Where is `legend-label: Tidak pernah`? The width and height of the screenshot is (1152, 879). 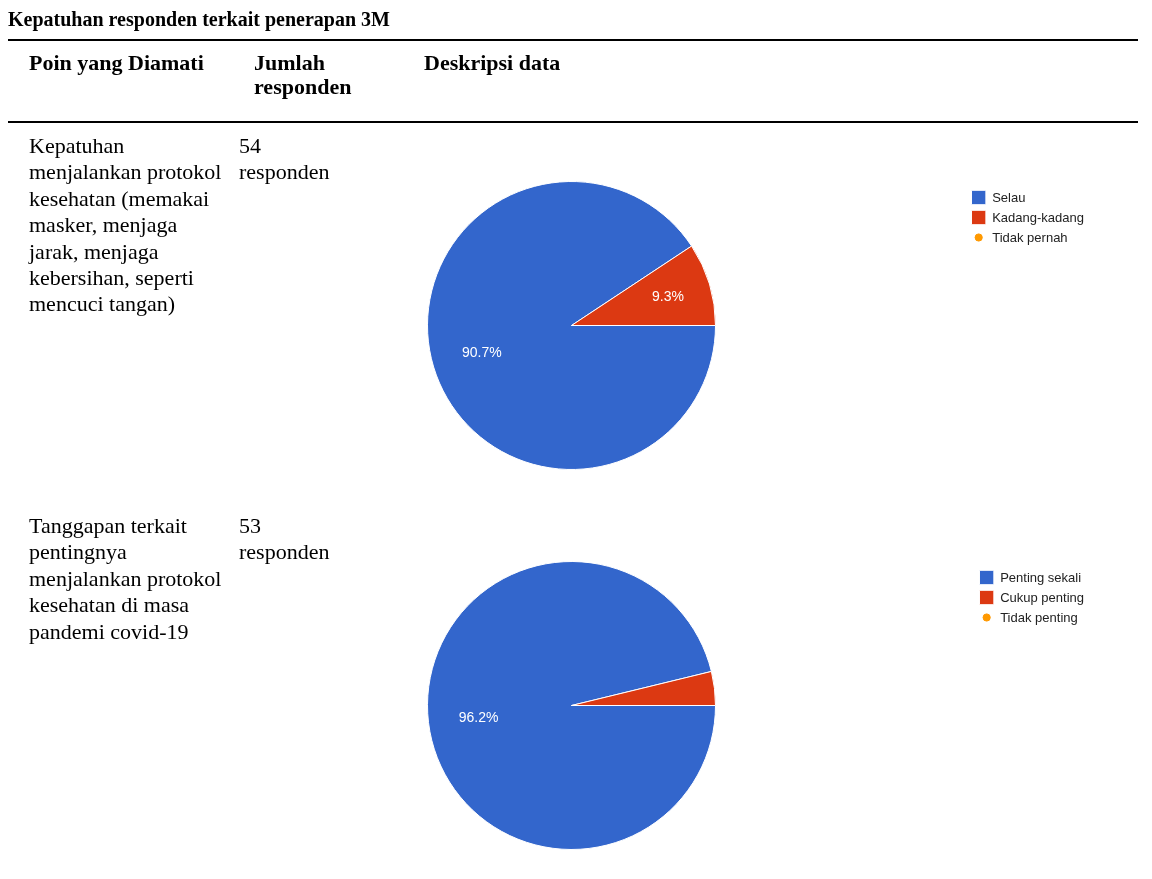 legend-label: Tidak pernah is located at coordinates (1030, 237).